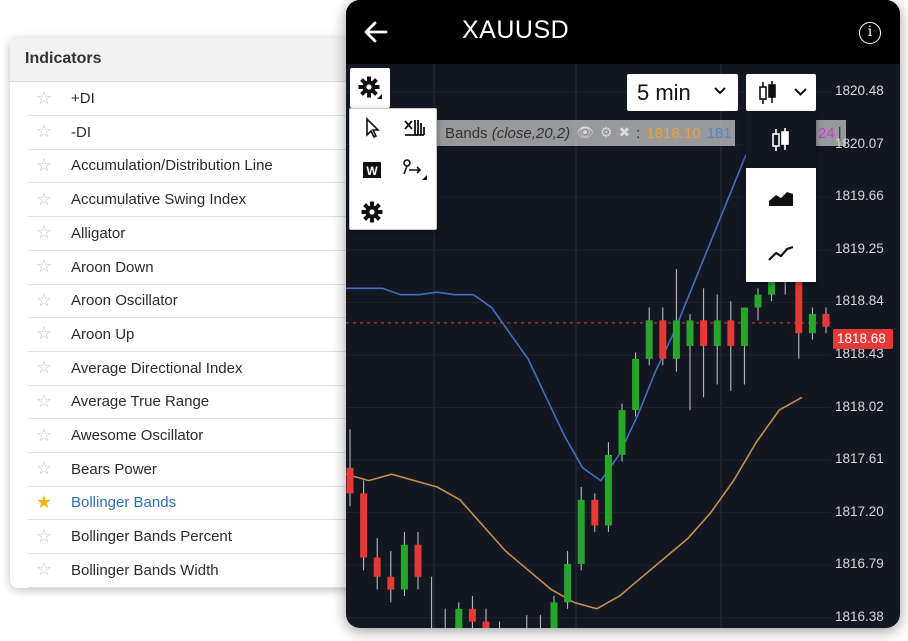 The height and width of the screenshot is (641, 908). Describe the element at coordinates (859, 616) in the screenshot. I see `price-tick-label: 1816.38` at that location.